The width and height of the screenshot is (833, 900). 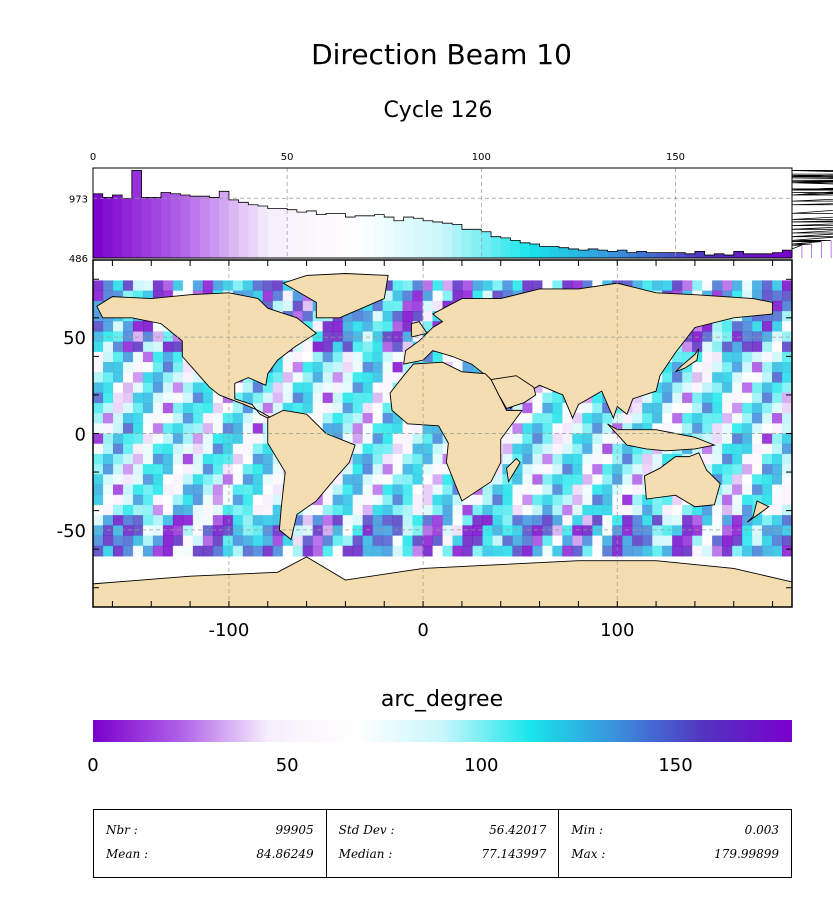 What do you see at coordinates (285, 854) in the screenshot?
I see `mean-value: 84.86249` at bounding box center [285, 854].